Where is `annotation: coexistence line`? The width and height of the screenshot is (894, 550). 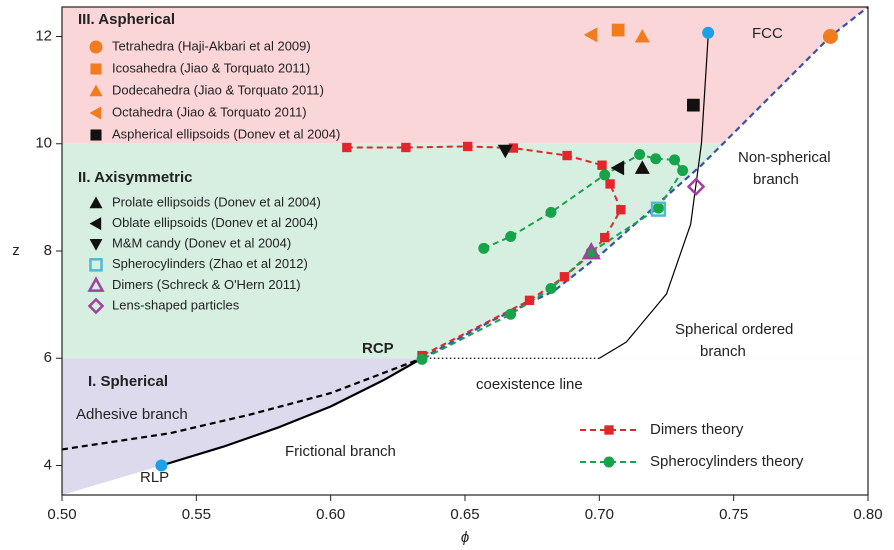 annotation: coexistence line is located at coordinates (529, 384).